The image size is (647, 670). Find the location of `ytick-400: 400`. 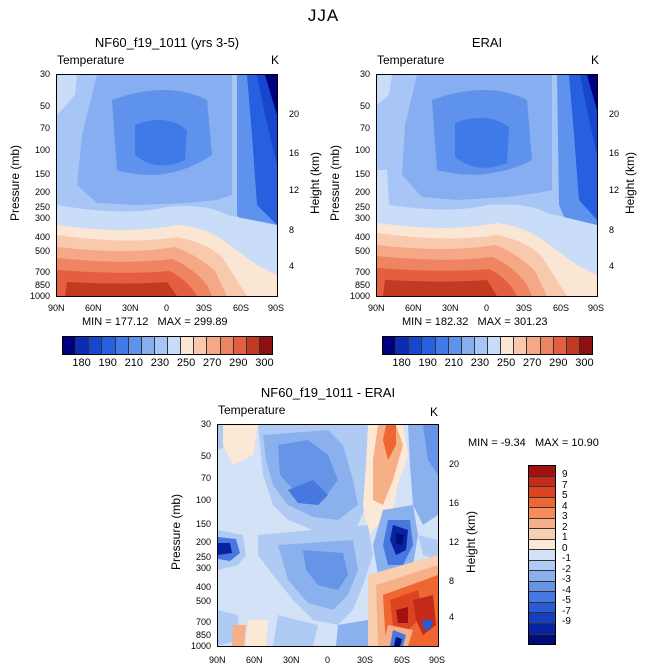

ytick-400: 400 is located at coordinates (42, 237).